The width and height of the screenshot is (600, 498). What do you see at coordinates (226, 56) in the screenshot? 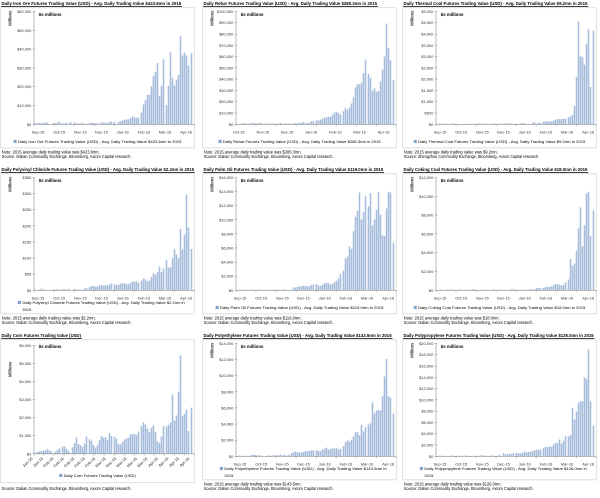
I see `svg-text: $60,000` at bounding box center [226, 56].